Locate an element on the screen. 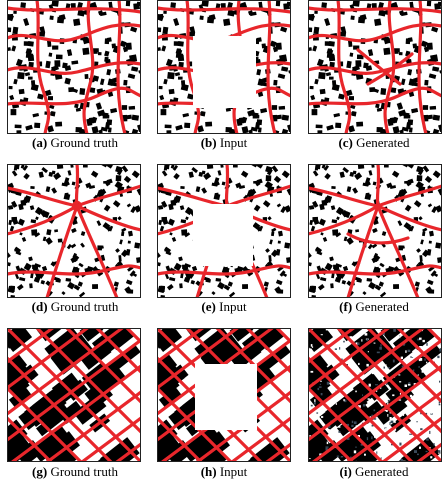 The width and height of the screenshot is (447, 483). map-a is located at coordinates (74, 67).